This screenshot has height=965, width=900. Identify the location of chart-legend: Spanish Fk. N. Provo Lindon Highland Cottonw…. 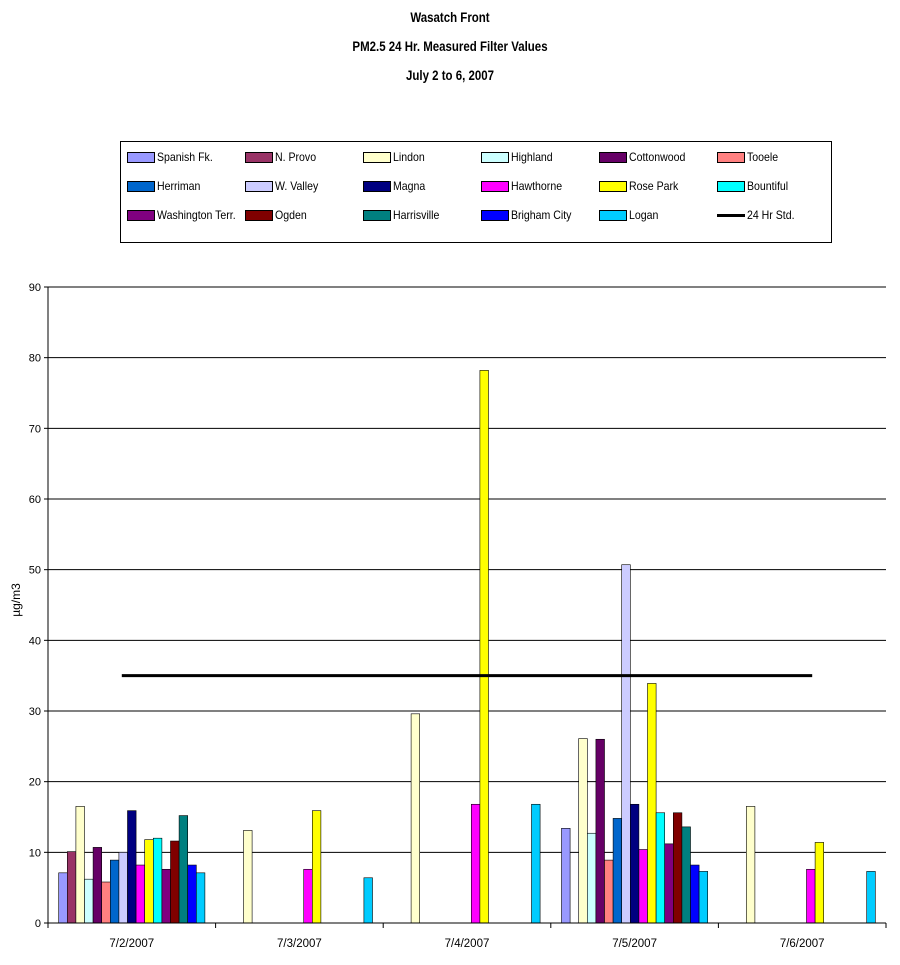
(476, 192).